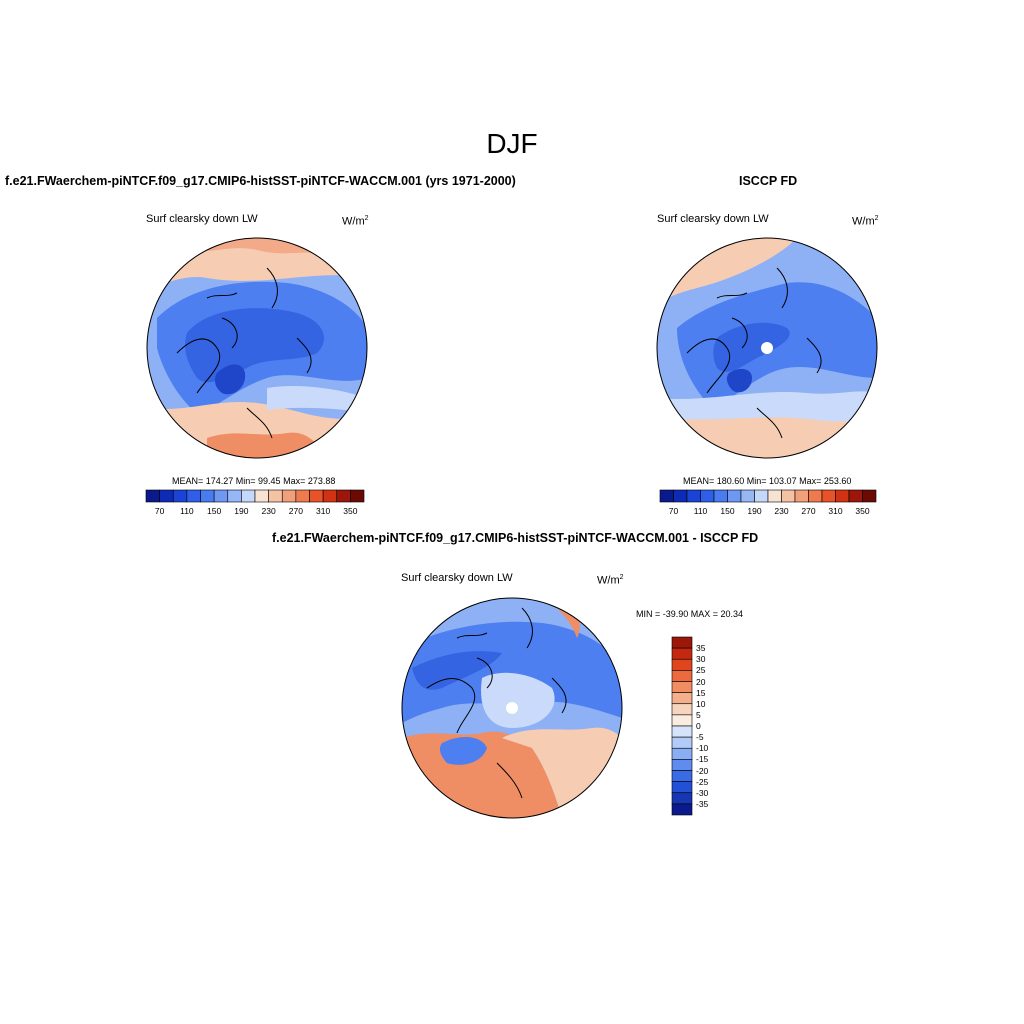  I want to click on obs-polar-map, so click(767, 348).